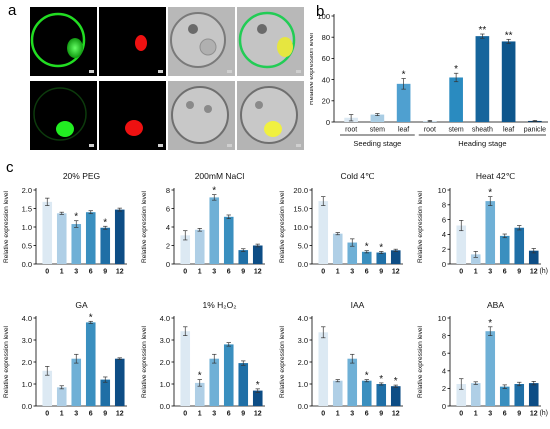 This screenshot has width=550, height=429. Describe the element at coordinates (300, 208) in the screenshot. I see `y-tick-label: 15.0` at that location.